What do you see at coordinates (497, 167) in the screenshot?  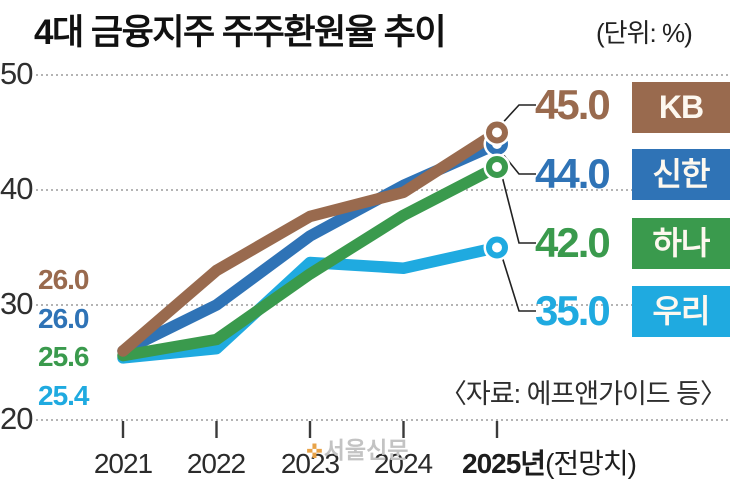 I see `marker-하나` at bounding box center [497, 167].